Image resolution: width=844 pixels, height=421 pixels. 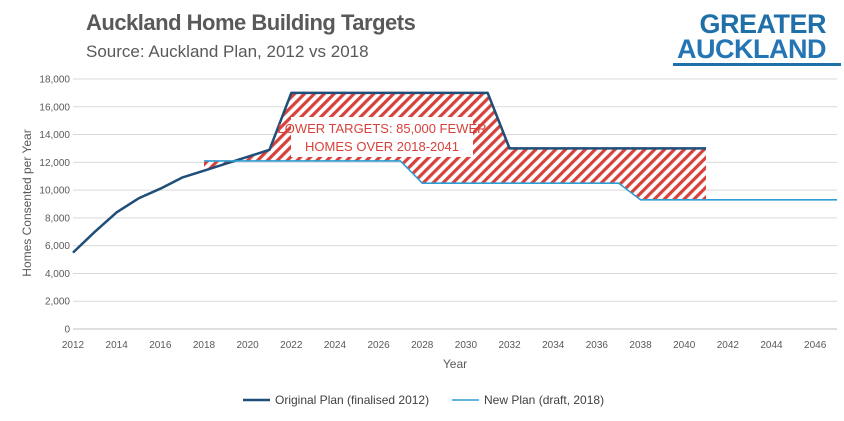 I want to click on x-tick-label: 2024, so click(x=335, y=345).